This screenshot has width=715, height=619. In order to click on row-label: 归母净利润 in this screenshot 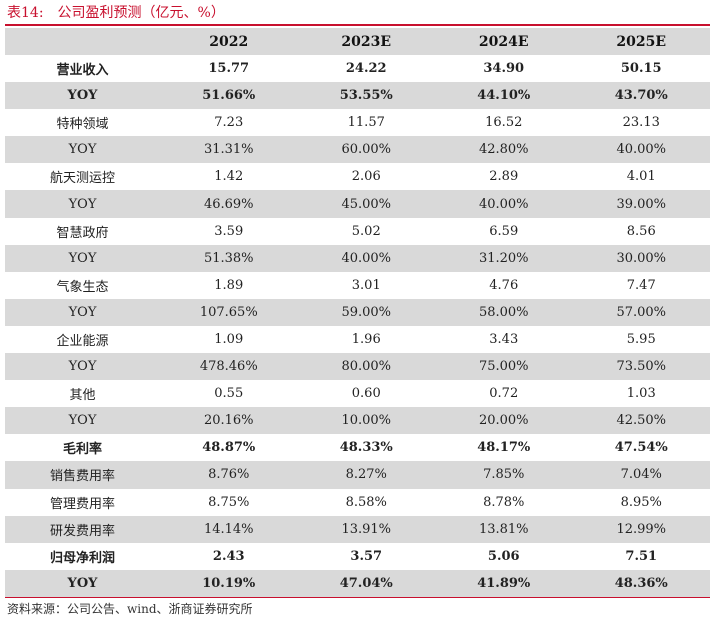, I will do `click(82, 558)`.